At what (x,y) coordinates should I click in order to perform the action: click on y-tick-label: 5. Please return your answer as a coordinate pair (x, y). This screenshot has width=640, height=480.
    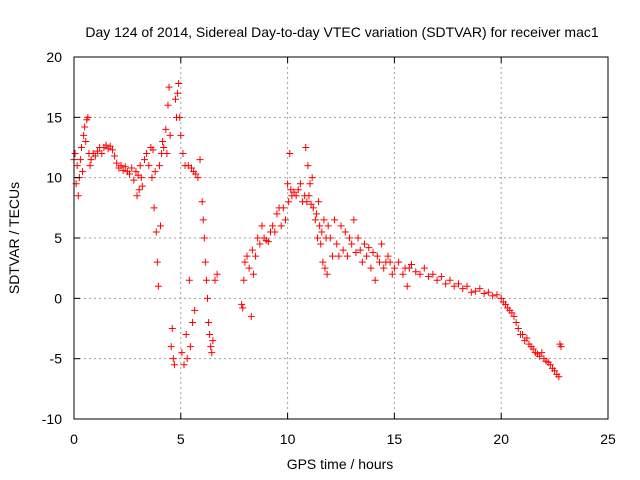
    Looking at the image, I should click on (58, 238).